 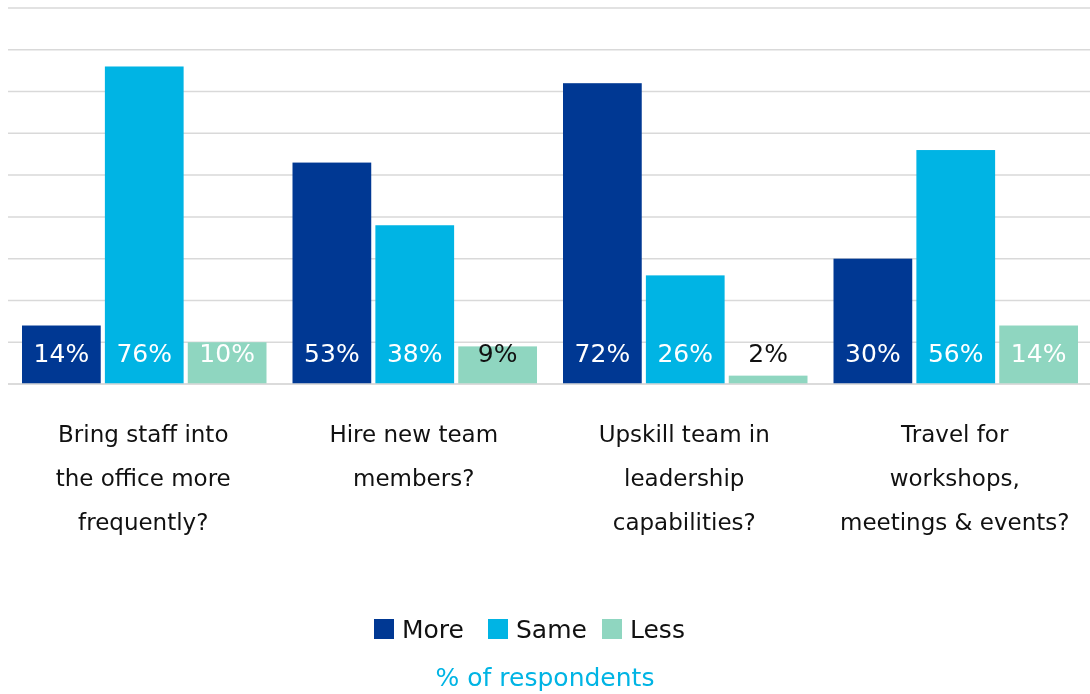 I want to click on data-label: 53%, so click(x=332, y=353).